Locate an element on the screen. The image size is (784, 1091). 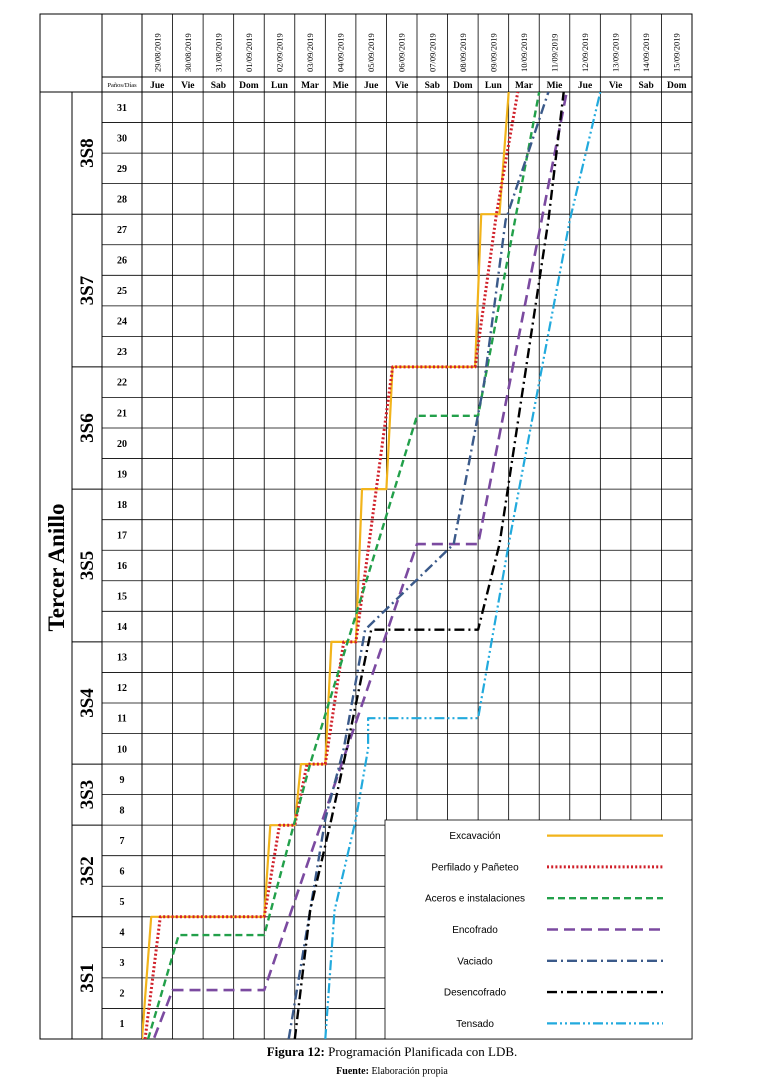
pano-label: 6 is located at coordinates (122, 871).